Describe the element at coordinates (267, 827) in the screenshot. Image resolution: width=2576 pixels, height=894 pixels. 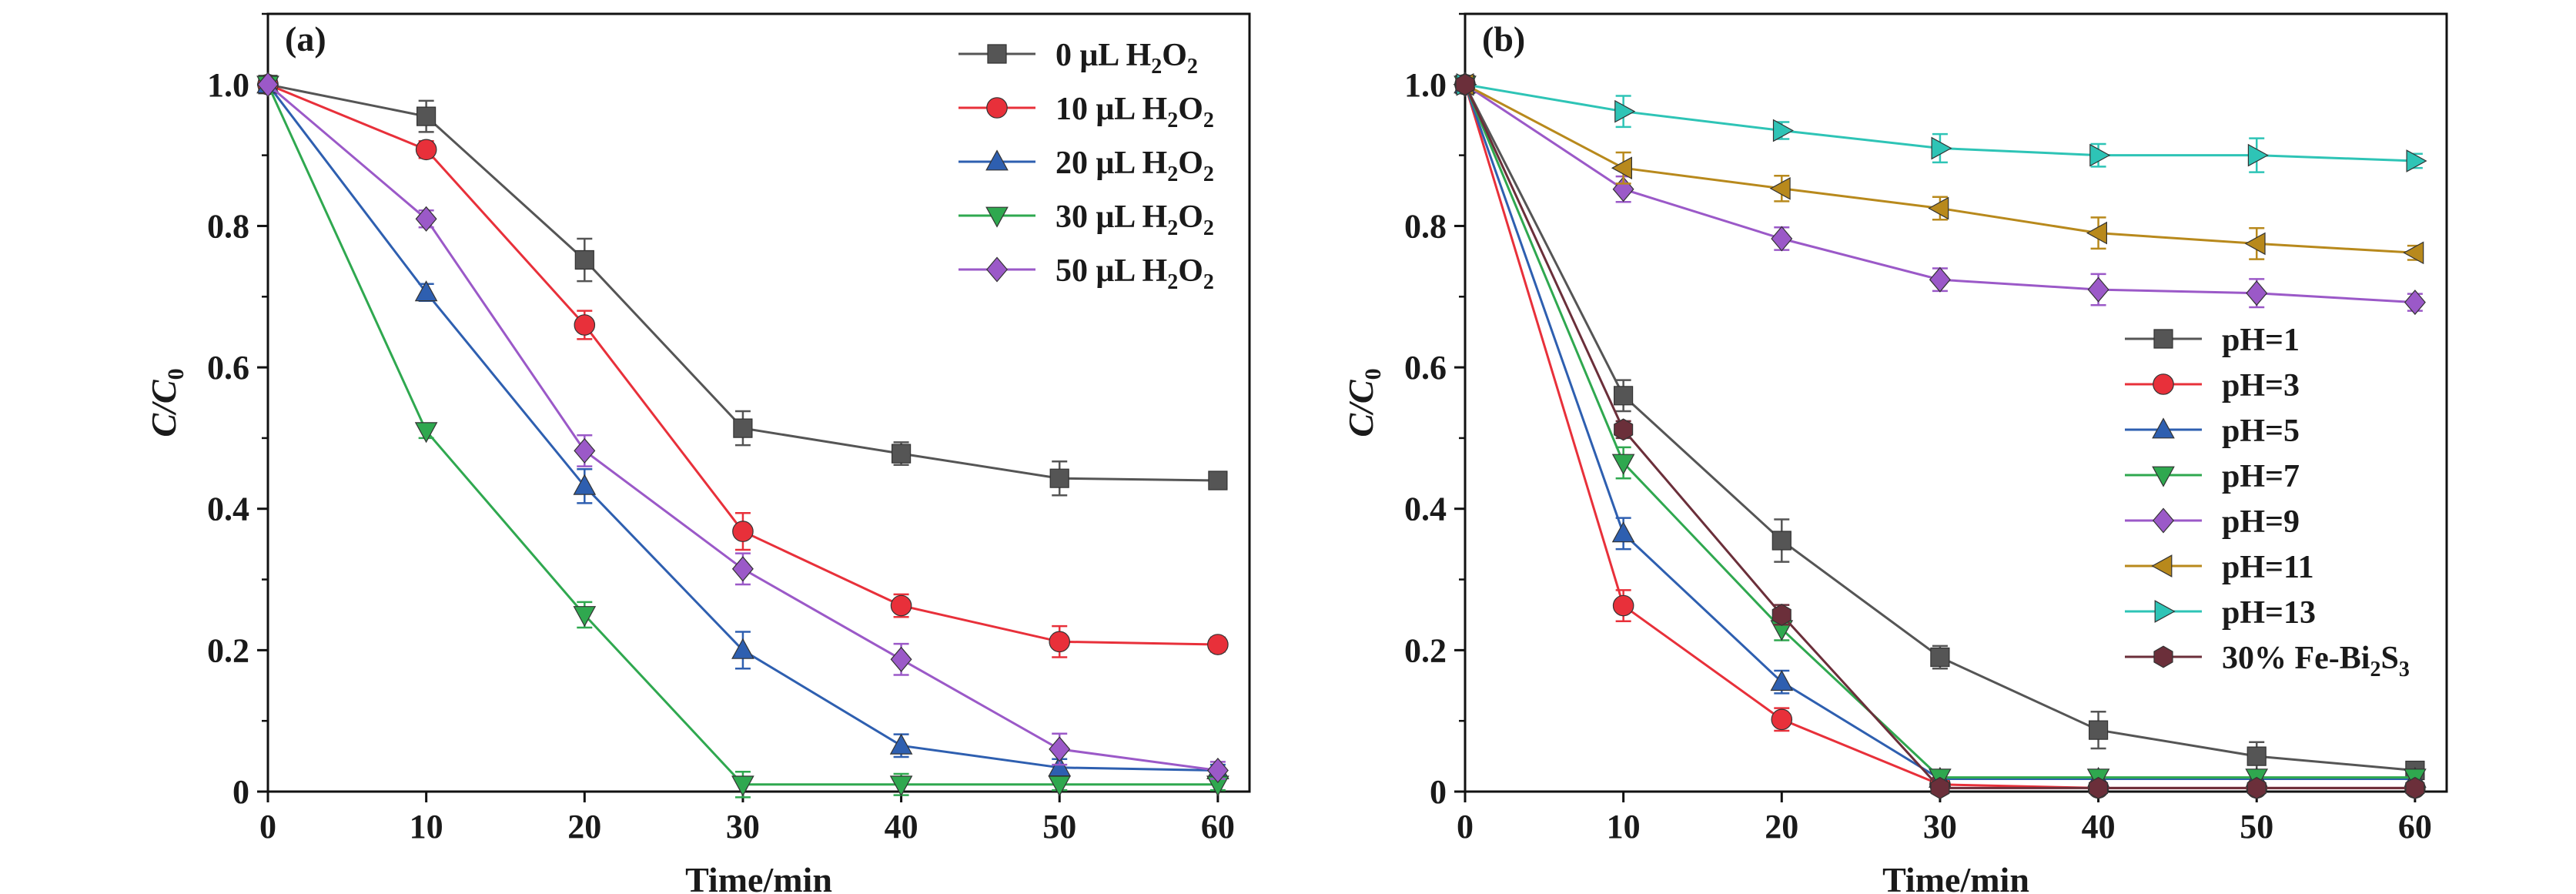
I see `x-tick-label: 0` at that location.